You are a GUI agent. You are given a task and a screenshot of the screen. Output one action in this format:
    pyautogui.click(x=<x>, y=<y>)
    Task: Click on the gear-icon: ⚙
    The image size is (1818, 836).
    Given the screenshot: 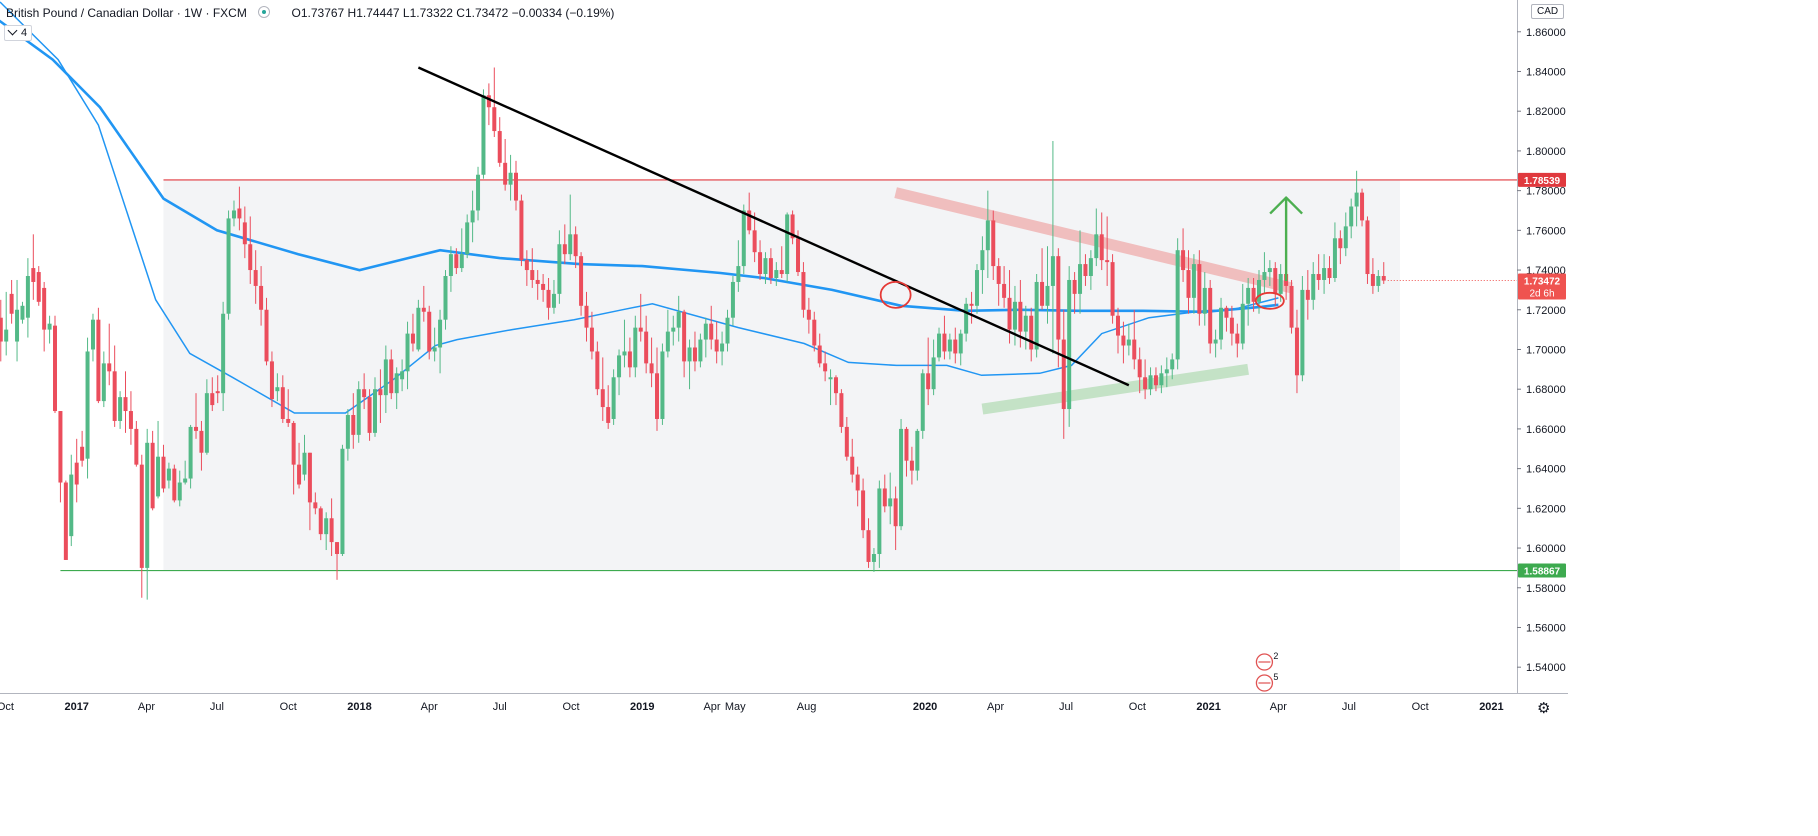 What is the action you would take?
    pyautogui.click(x=1544, y=708)
    